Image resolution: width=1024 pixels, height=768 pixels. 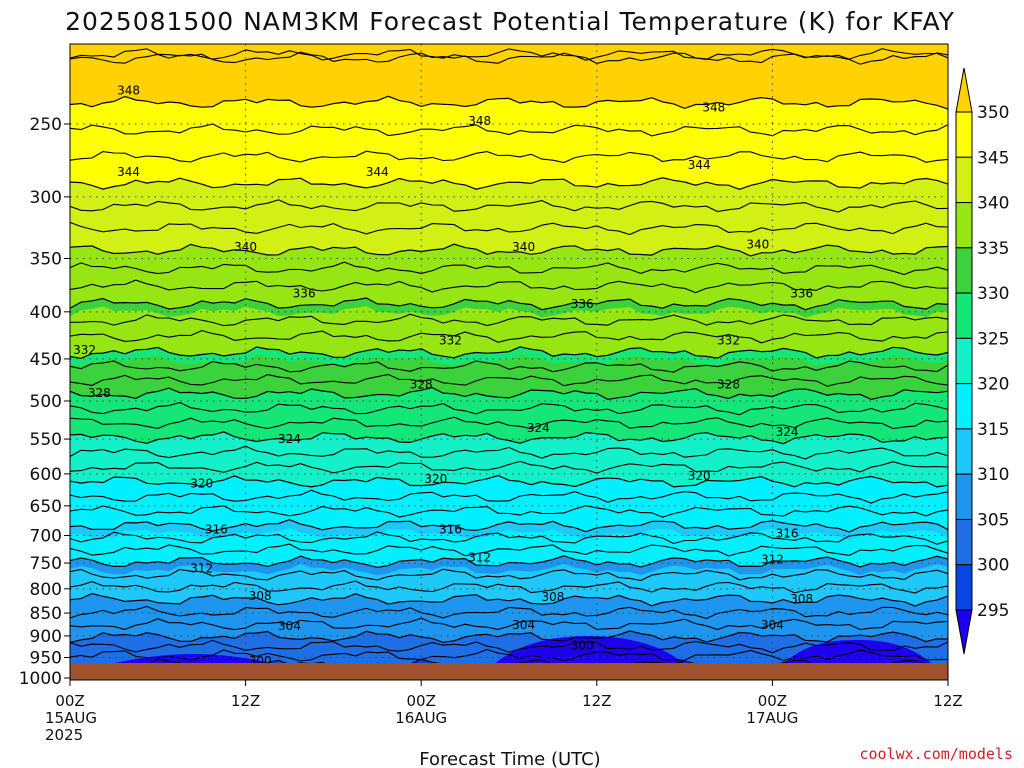 I want to click on y-tick-label: 350, so click(x=46, y=259).